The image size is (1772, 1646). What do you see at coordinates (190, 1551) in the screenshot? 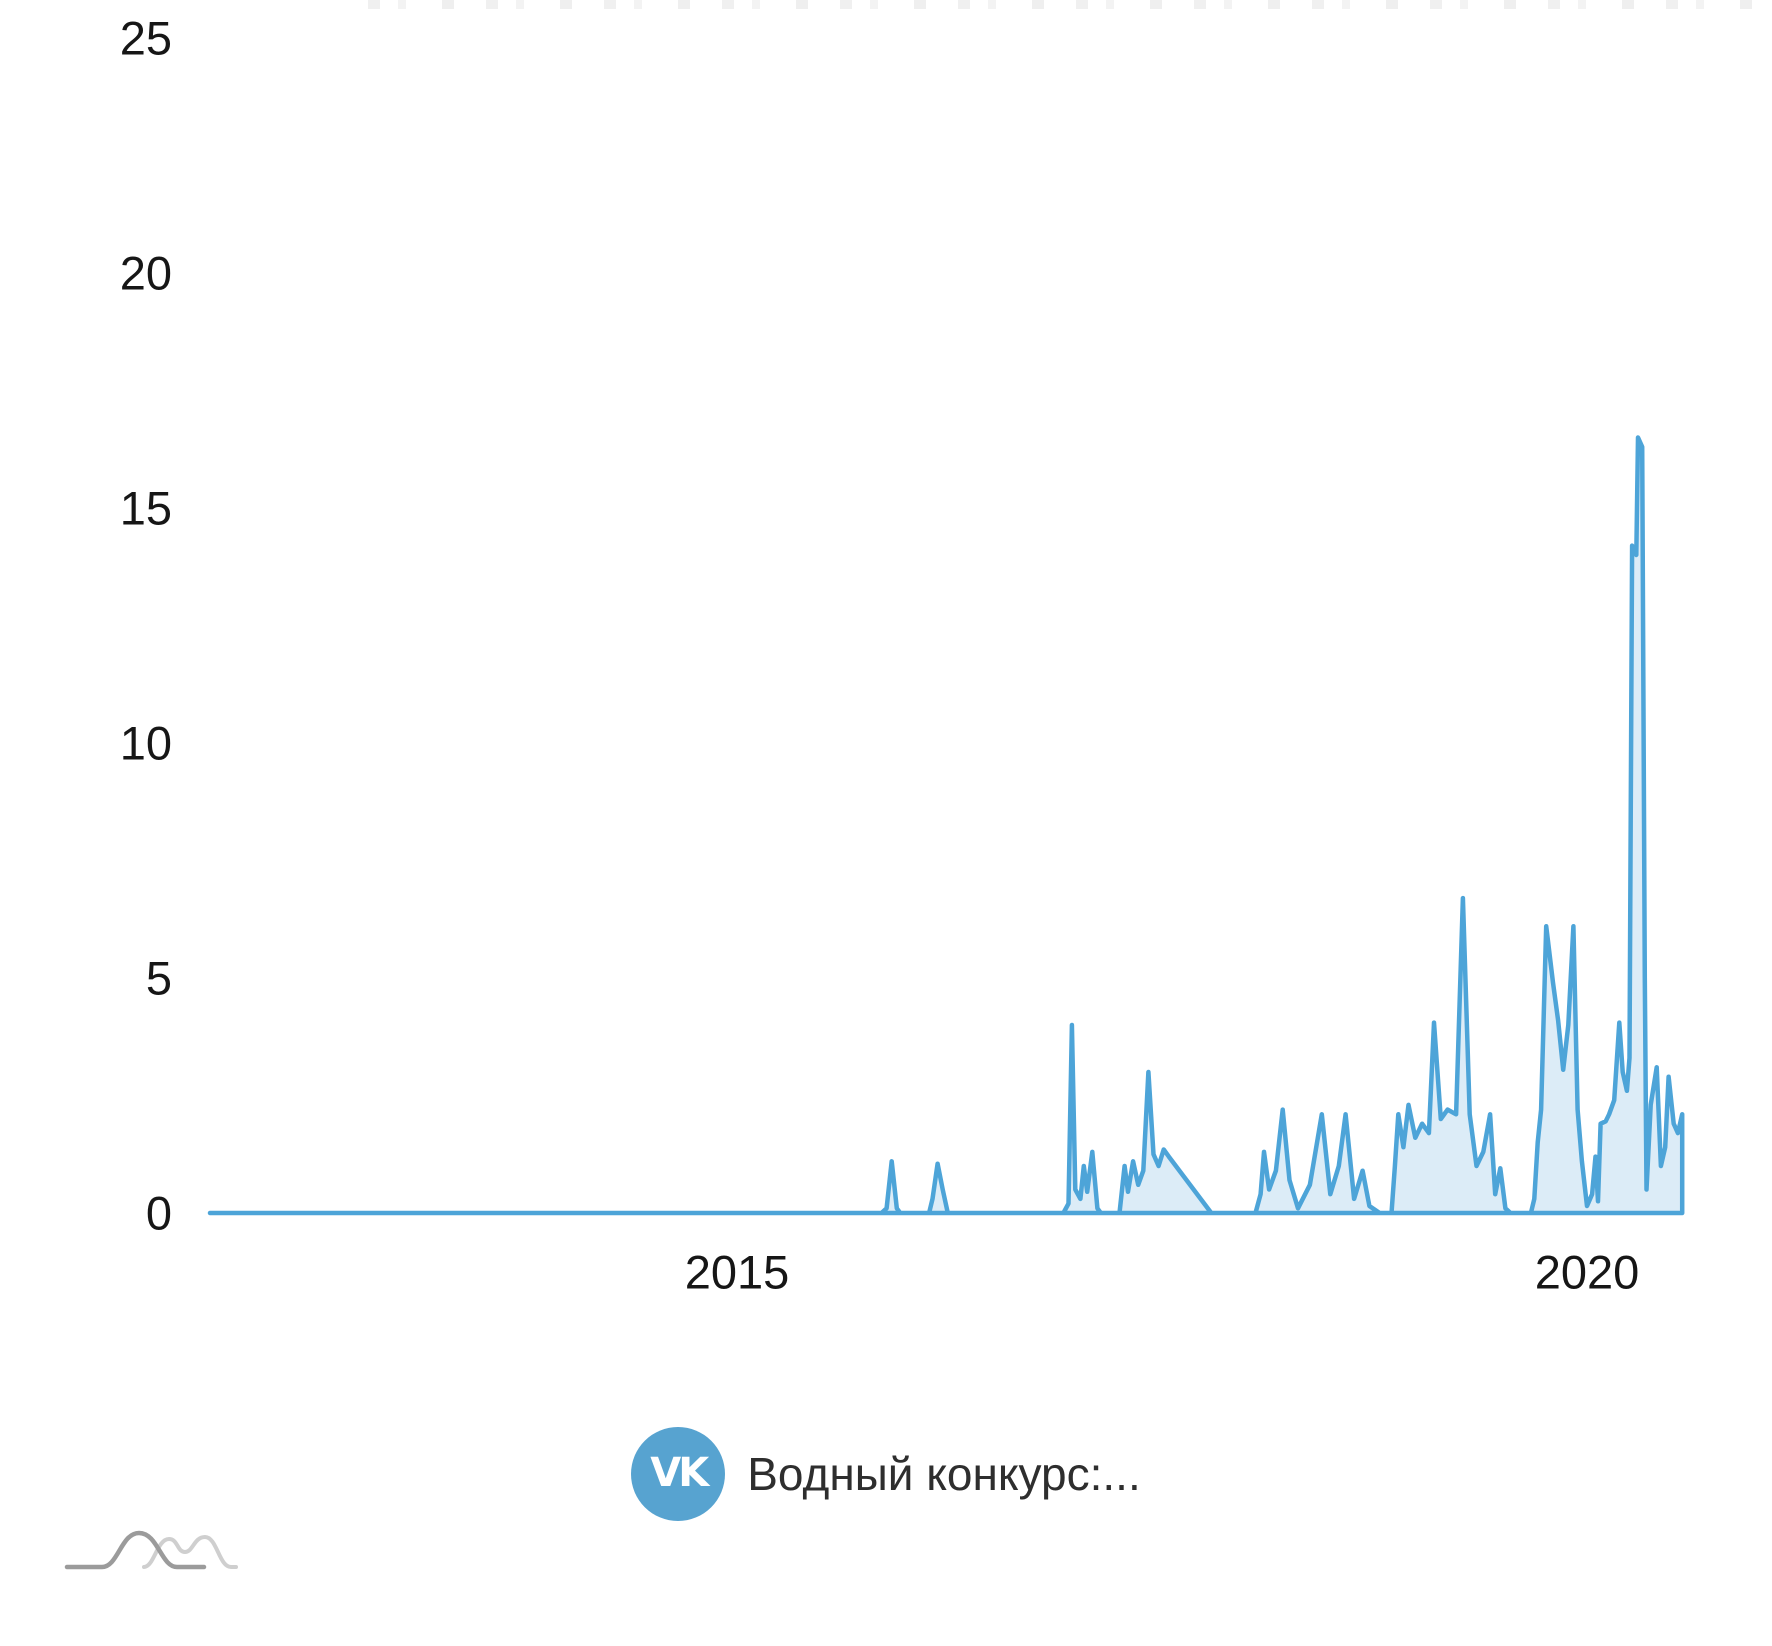
I see `hills-logo-light-curve` at bounding box center [190, 1551].